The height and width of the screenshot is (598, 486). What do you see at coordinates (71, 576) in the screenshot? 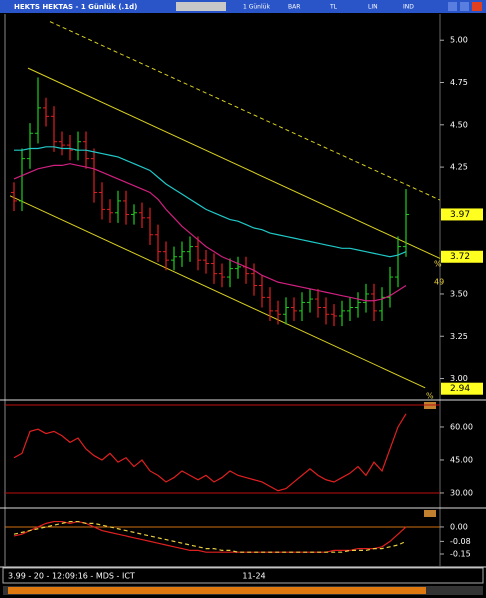
I see `status-text: 3.99 - 20 - 12:09:16 - MDS - ICT` at bounding box center [71, 576].